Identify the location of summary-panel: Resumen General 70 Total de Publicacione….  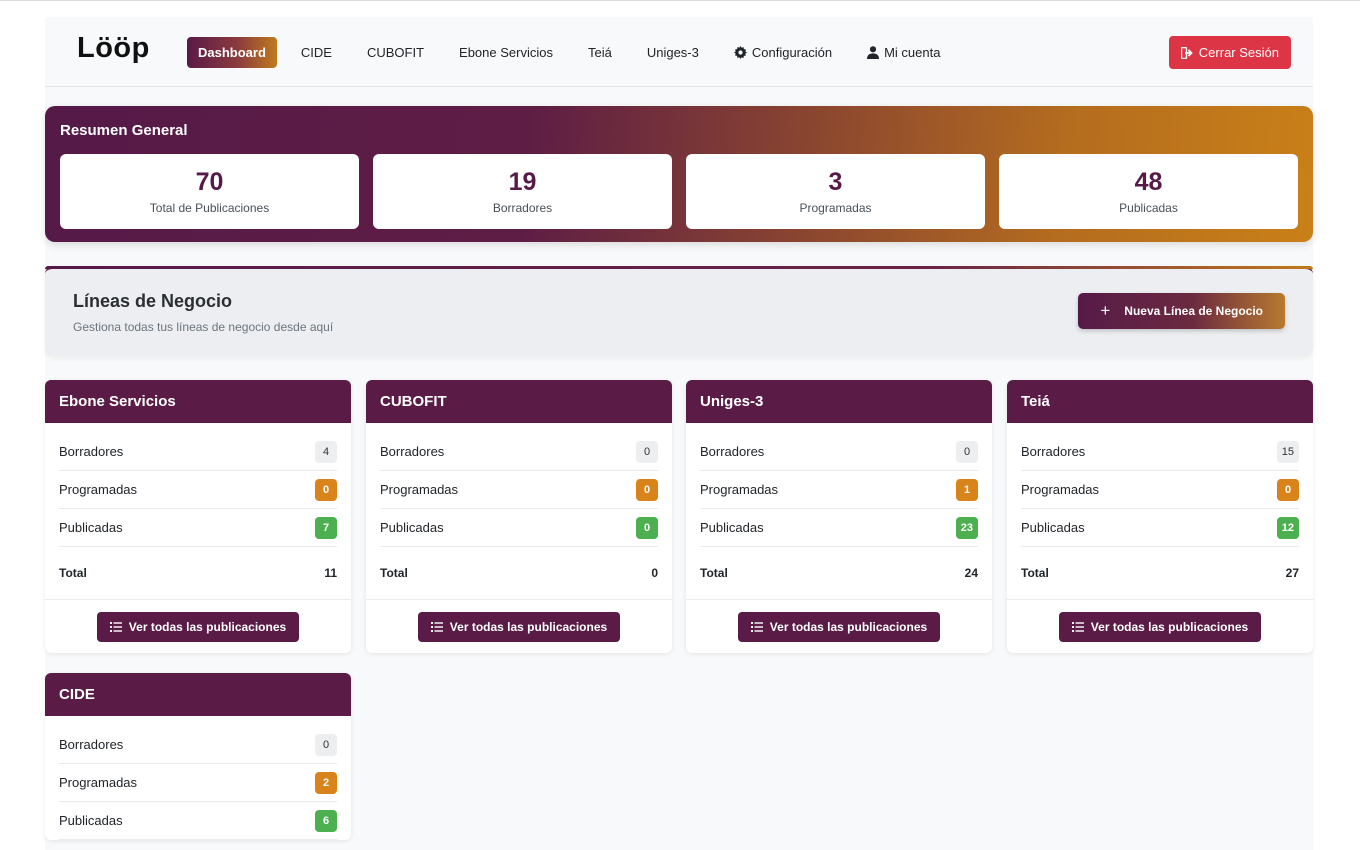
(679, 174).